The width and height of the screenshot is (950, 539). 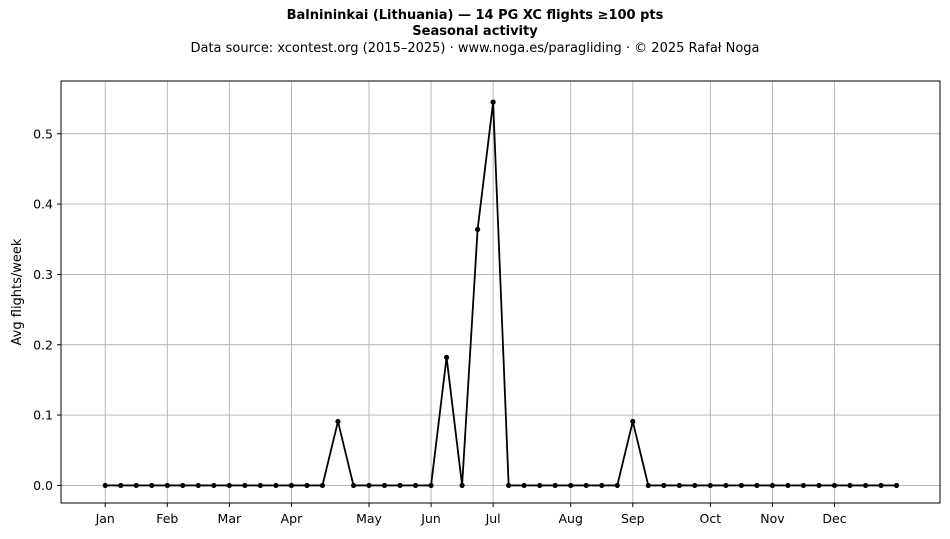 I want to click on x-tick-label: Nov, so click(x=772, y=518).